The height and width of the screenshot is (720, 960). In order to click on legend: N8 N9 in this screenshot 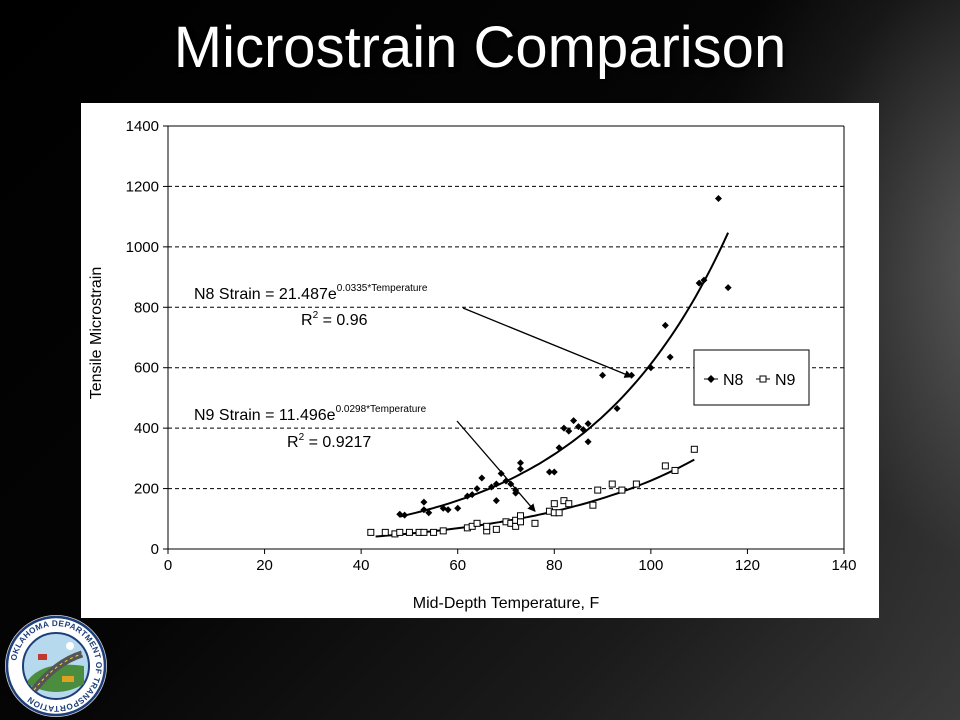, I will do `click(751, 377)`.